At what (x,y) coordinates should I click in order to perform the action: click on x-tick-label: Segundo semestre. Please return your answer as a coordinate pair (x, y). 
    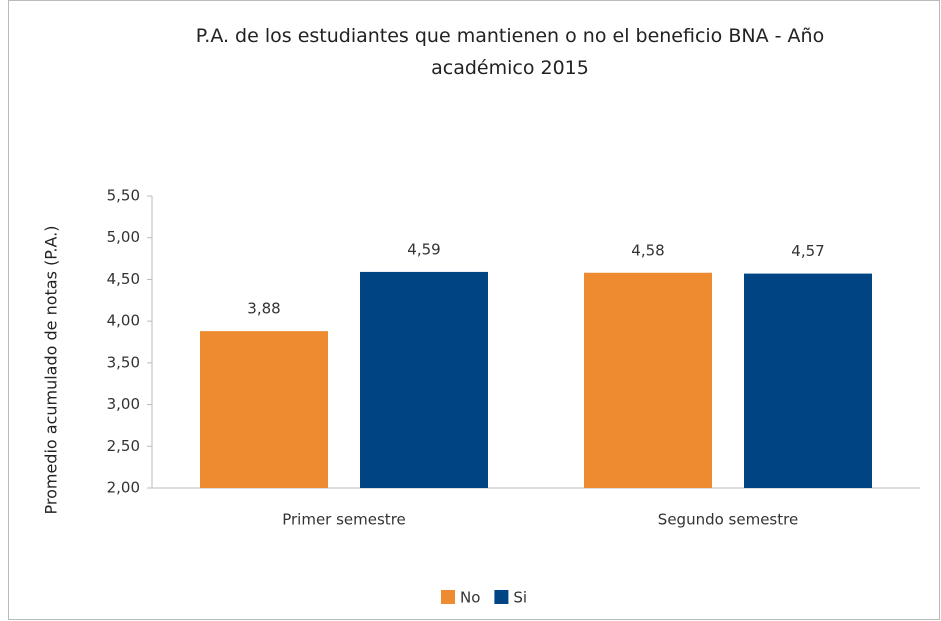
    Looking at the image, I should click on (728, 520).